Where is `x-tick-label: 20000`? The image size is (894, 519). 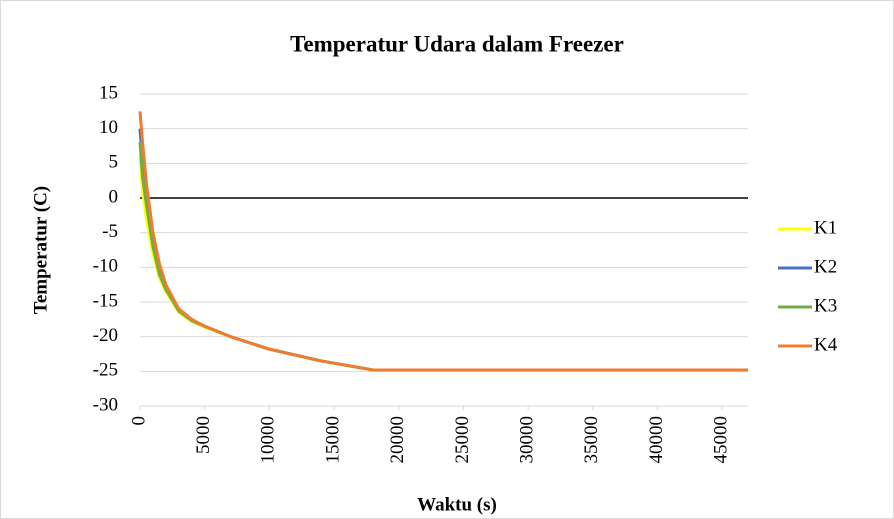 x-tick-label: 20000 is located at coordinates (397, 440).